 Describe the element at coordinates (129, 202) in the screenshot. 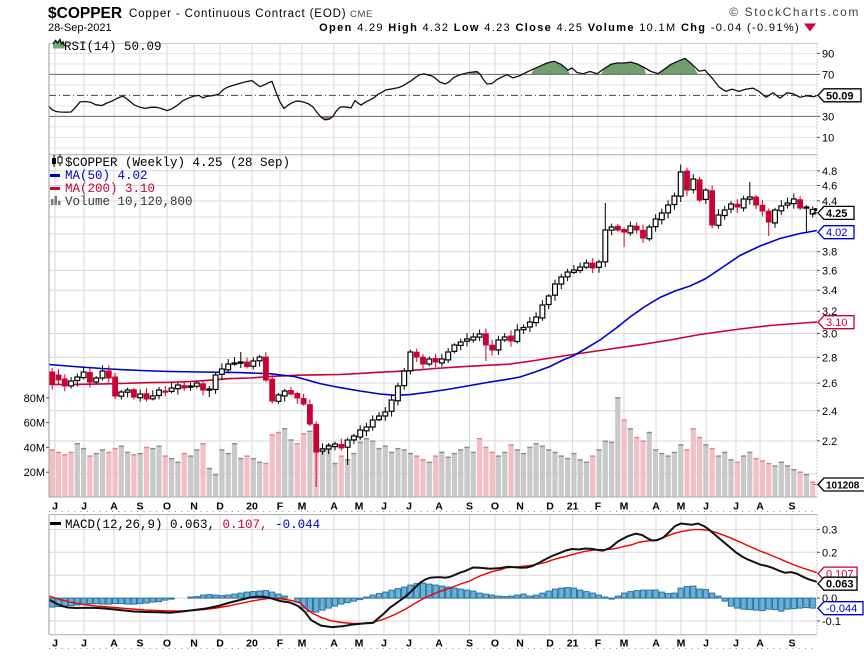

I see `svg-text: Volume 10,120,800` at that location.